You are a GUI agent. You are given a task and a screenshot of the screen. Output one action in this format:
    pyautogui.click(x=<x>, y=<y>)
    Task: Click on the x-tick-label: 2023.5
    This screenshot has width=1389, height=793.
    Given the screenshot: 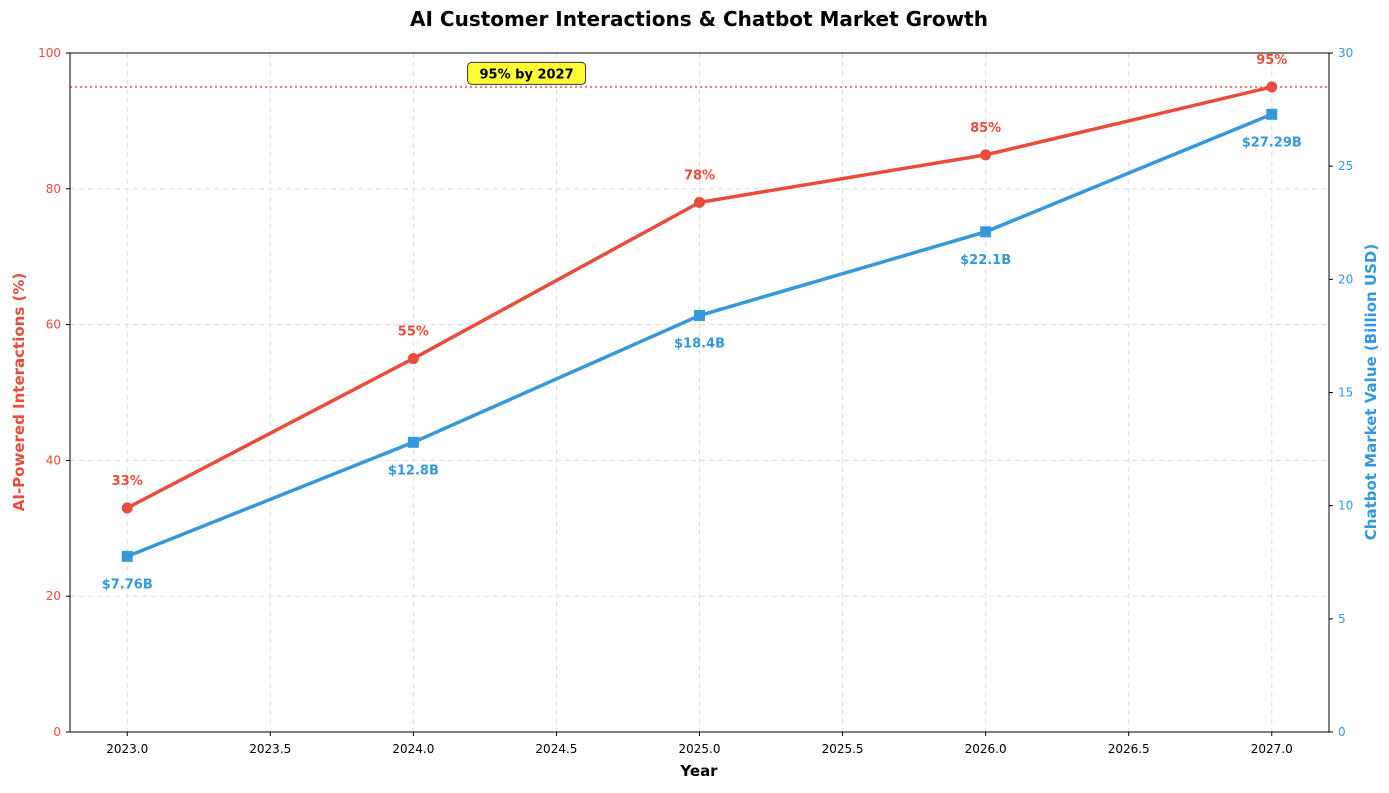 What is the action you would take?
    pyautogui.click(x=270, y=749)
    